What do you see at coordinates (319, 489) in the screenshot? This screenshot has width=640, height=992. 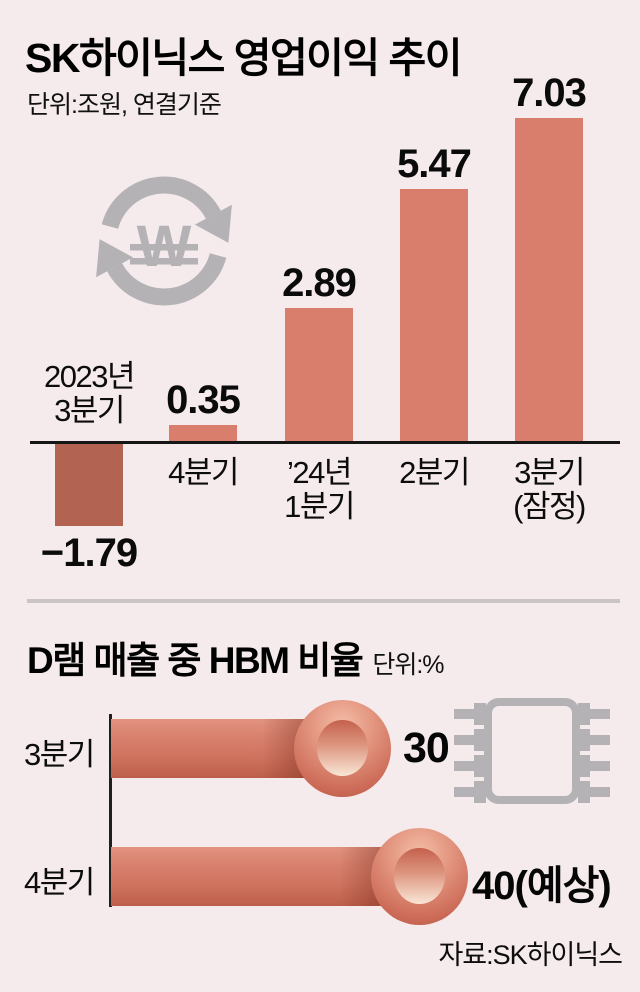 I see `category-label-2024-q1: ’24년 1분기` at bounding box center [319, 489].